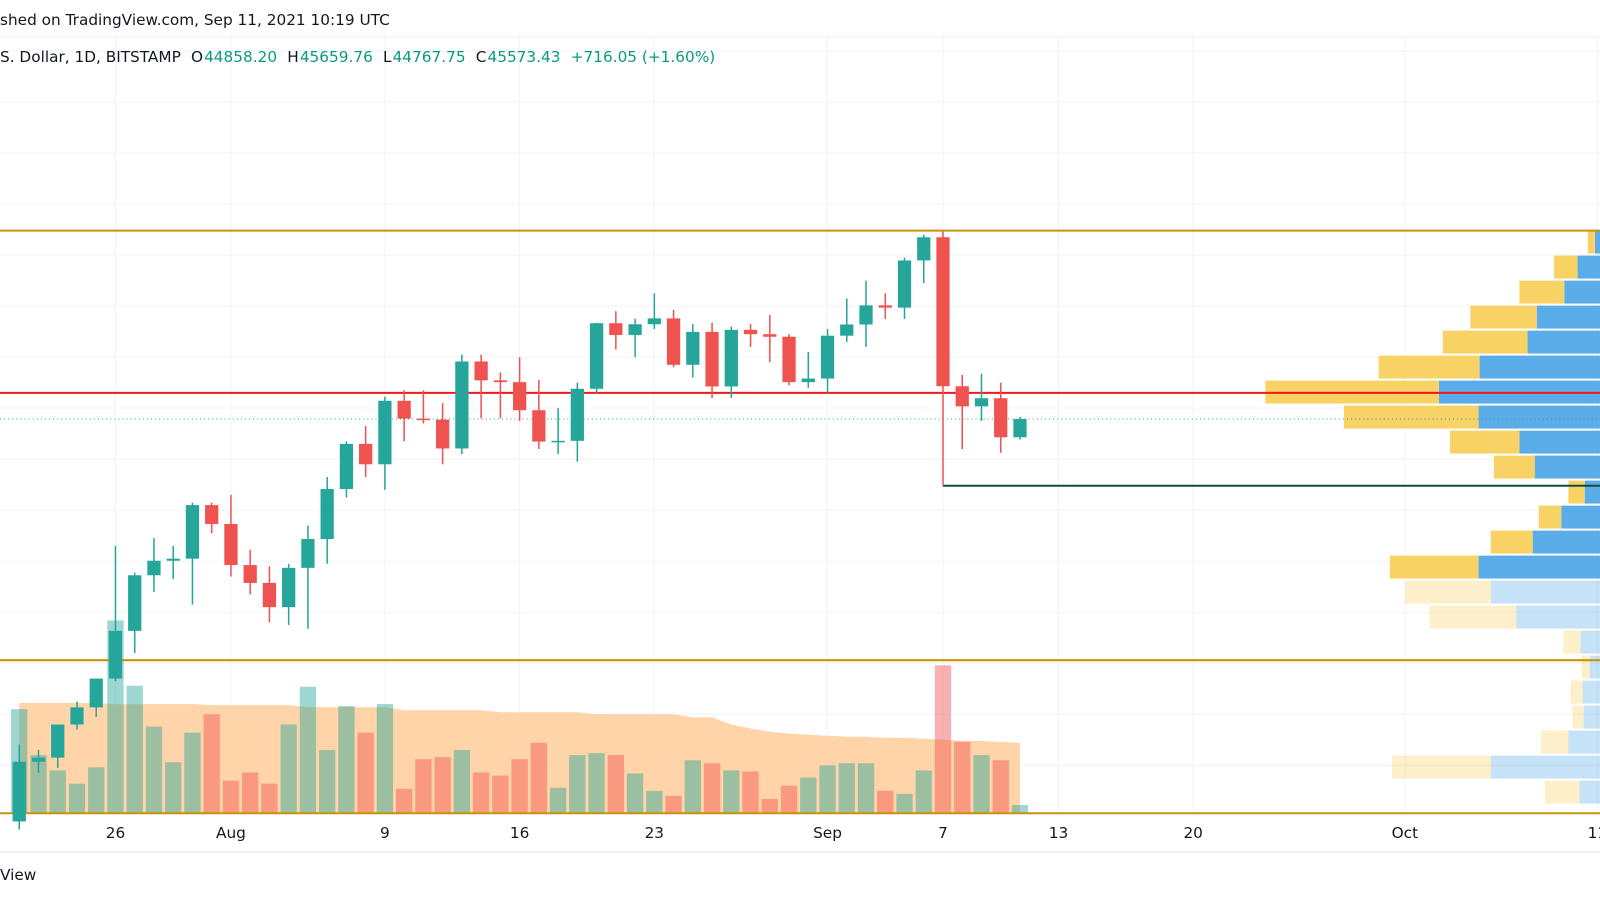 This screenshot has width=1600, height=900. Describe the element at coordinates (115, 833) in the screenshot. I see `x-tick-label: 26` at that location.